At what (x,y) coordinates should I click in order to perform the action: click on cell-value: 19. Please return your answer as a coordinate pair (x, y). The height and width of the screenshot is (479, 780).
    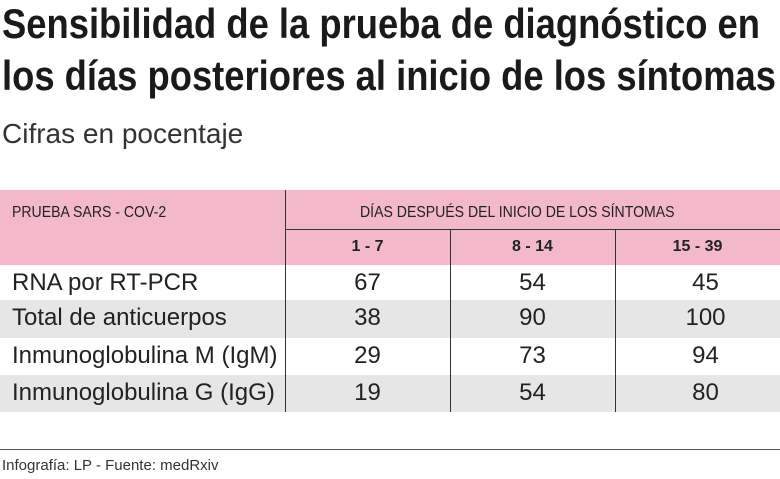
    Looking at the image, I should click on (367, 392).